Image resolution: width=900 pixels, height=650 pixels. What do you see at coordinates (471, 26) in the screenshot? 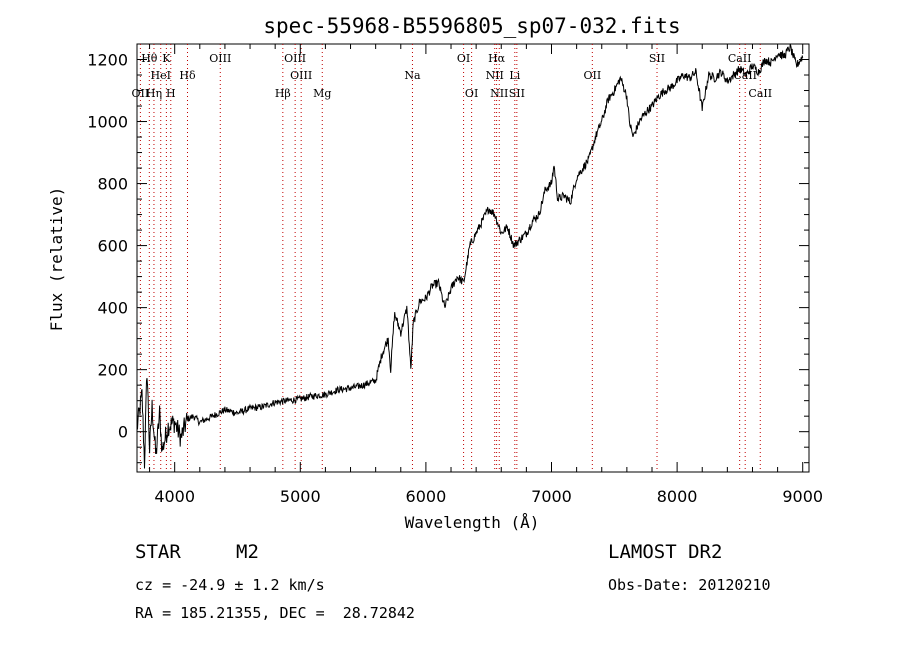
I see `chart-title: spec-55968-B5596805_sp07-032.fits` at bounding box center [471, 26].